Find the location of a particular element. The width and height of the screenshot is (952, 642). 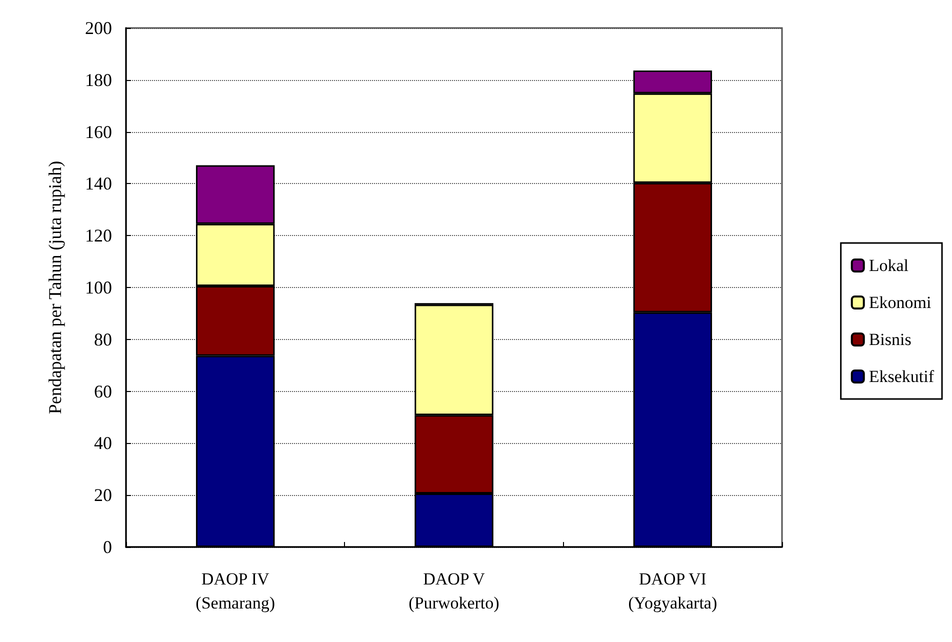

x-tick-label: DAOP IV (Semarang) is located at coordinates (235, 591).